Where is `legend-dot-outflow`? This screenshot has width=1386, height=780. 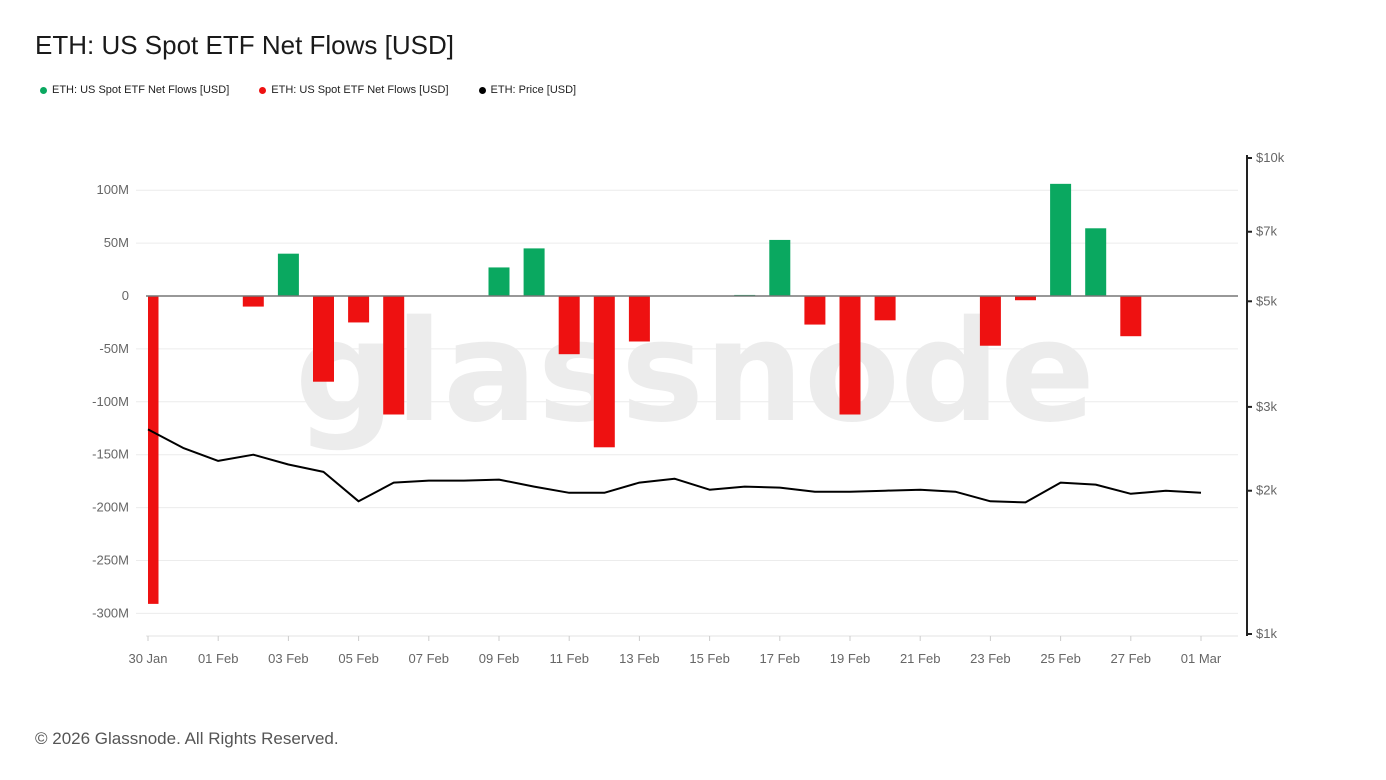 legend-dot-outflow is located at coordinates (263, 90).